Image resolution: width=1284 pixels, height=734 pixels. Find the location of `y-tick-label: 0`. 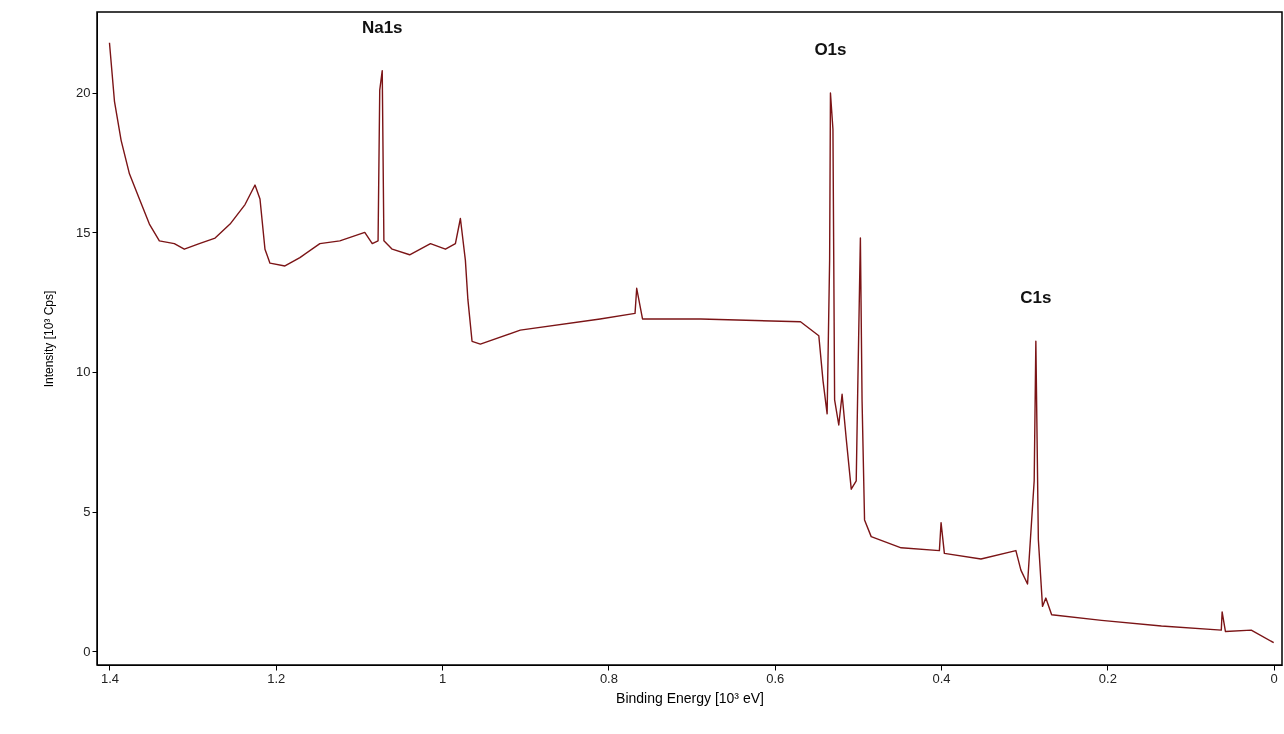

y-tick-label: 0 is located at coordinates (87, 651).